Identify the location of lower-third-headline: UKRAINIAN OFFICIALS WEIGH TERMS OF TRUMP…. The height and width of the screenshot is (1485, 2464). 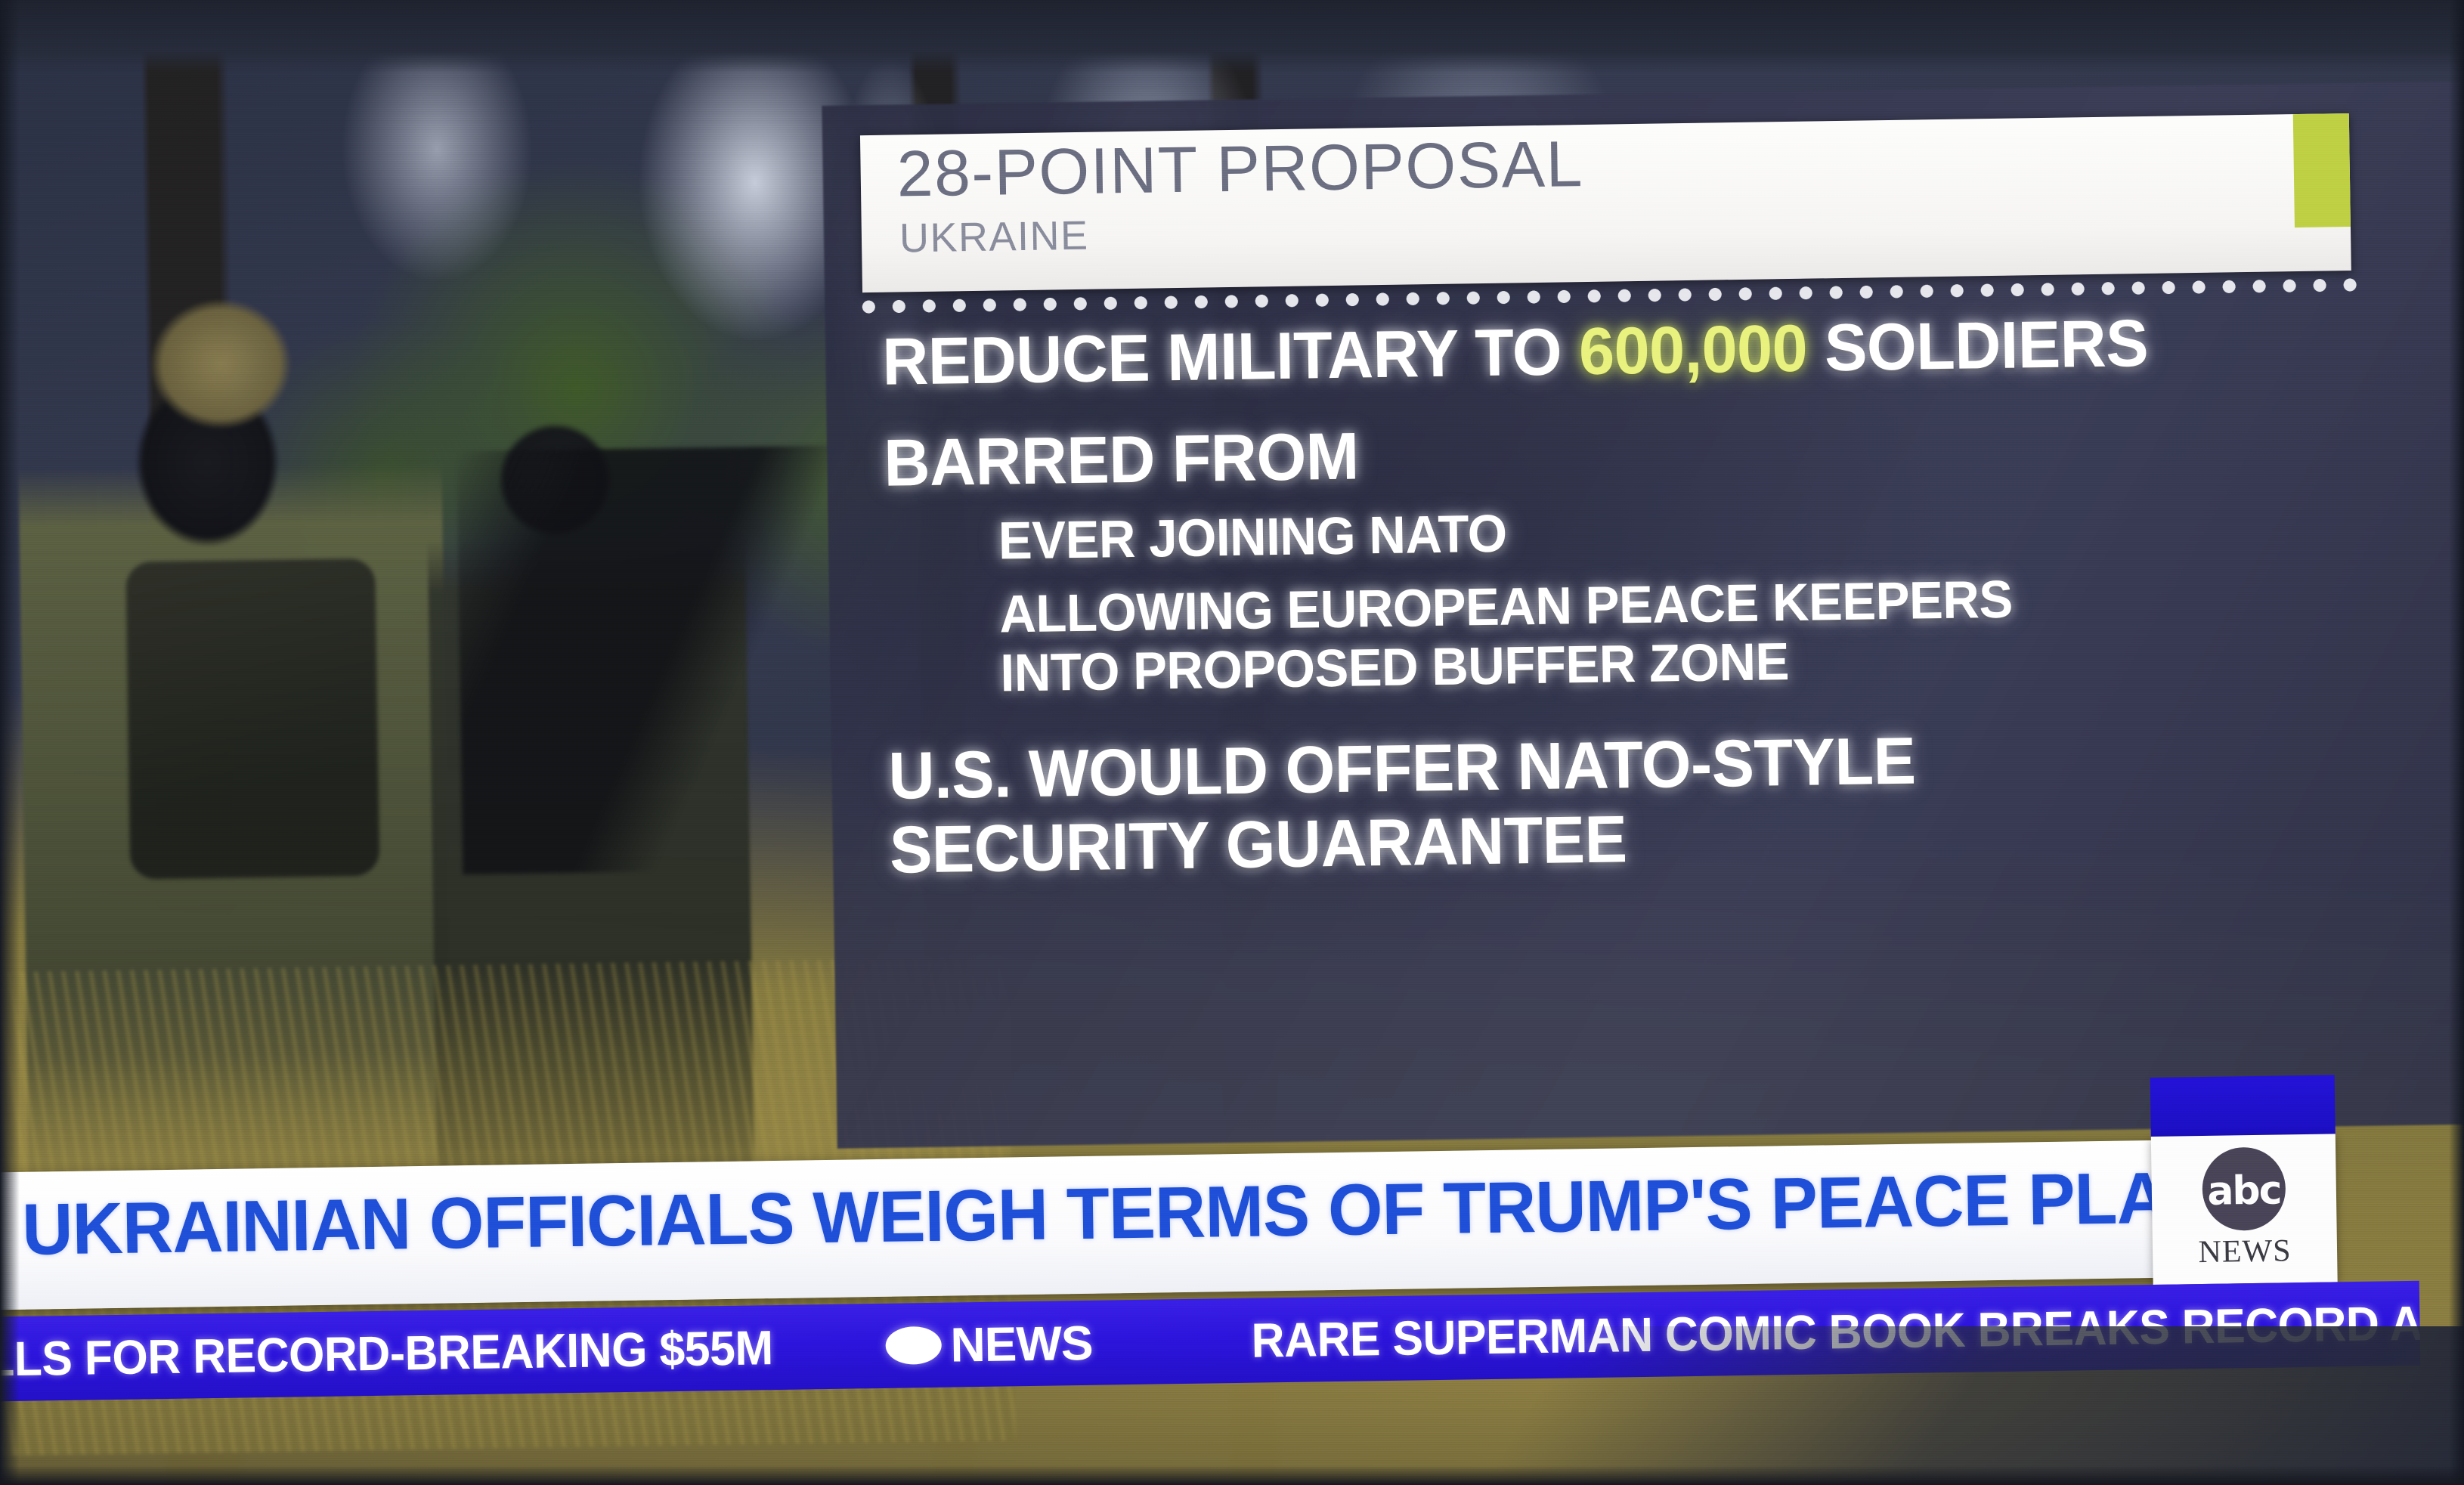
(1119, 1213).